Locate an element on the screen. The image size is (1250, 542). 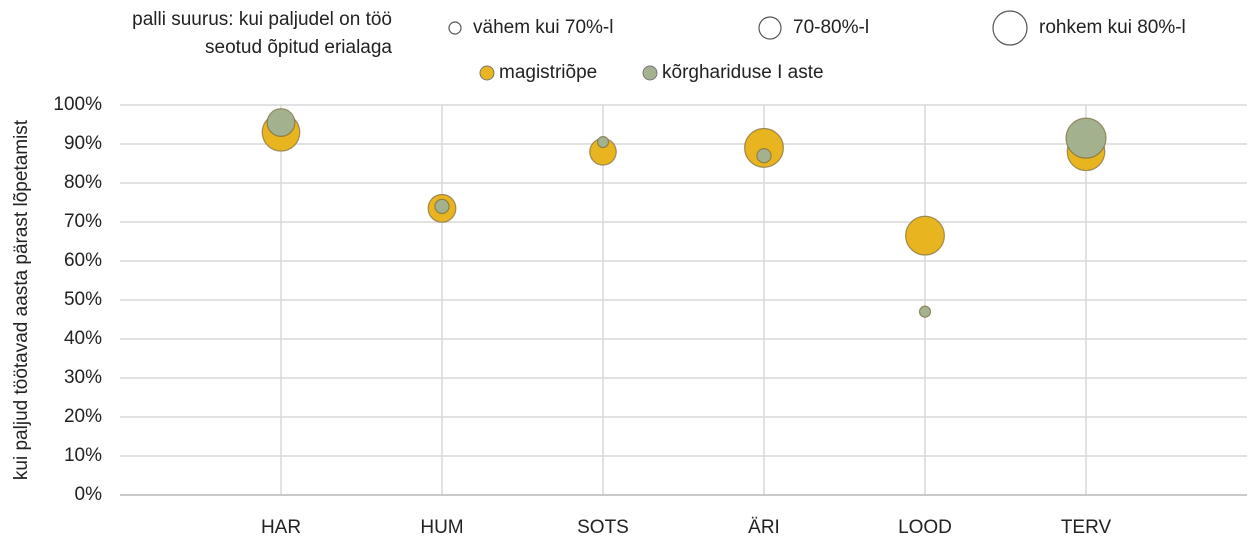
y-tick-label: 50% is located at coordinates (83, 299).